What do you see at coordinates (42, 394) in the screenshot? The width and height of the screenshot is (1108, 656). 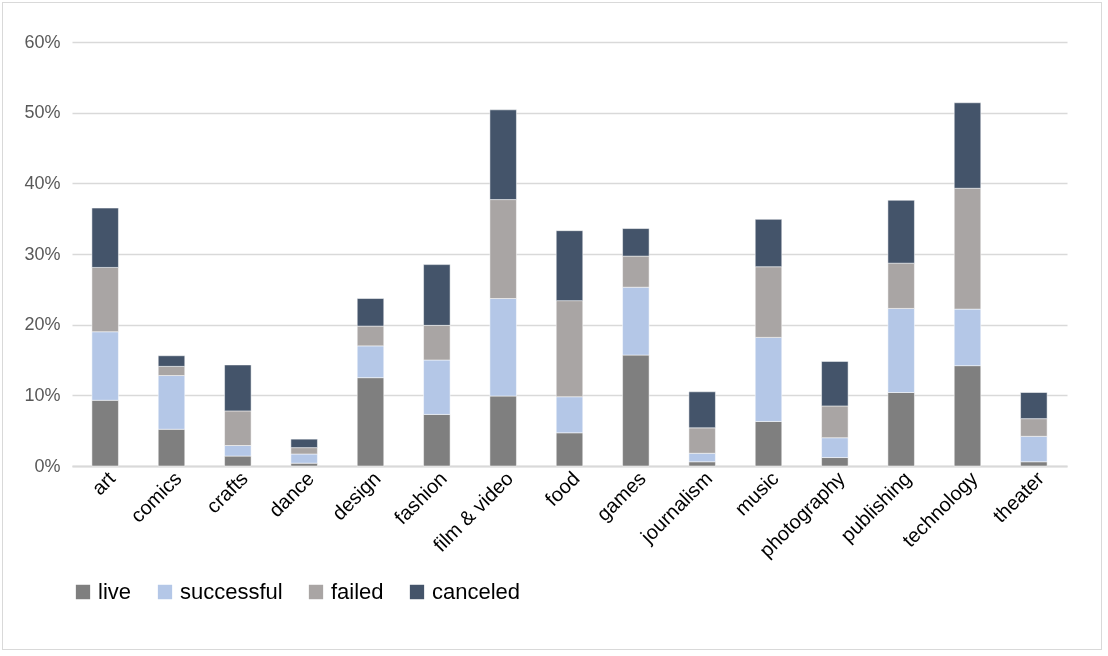 I see `y-tick-label: 10%` at bounding box center [42, 394].